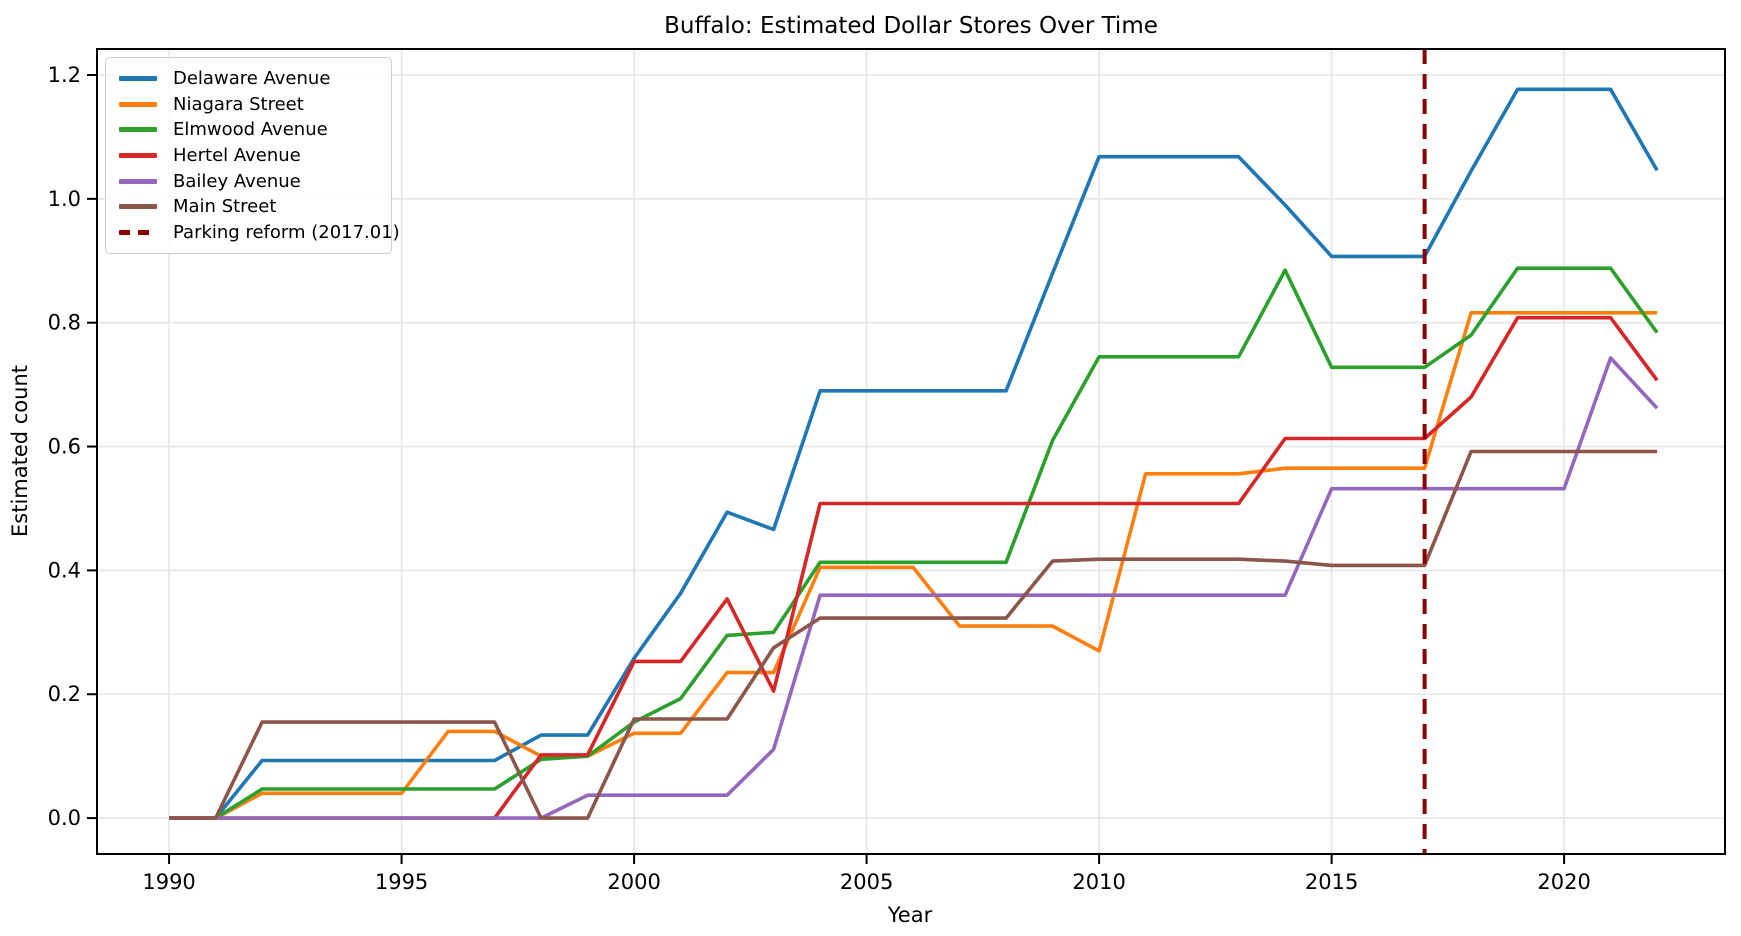 The width and height of the screenshot is (1741, 936). Describe the element at coordinates (1098, 882) in the screenshot. I see `x-tick-label: 2010` at that location.